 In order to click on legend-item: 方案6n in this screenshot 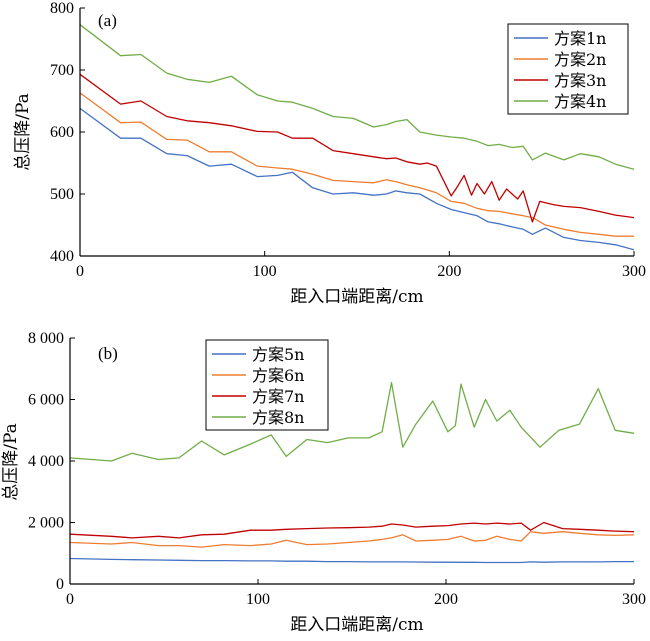, I will do `click(258, 375)`.